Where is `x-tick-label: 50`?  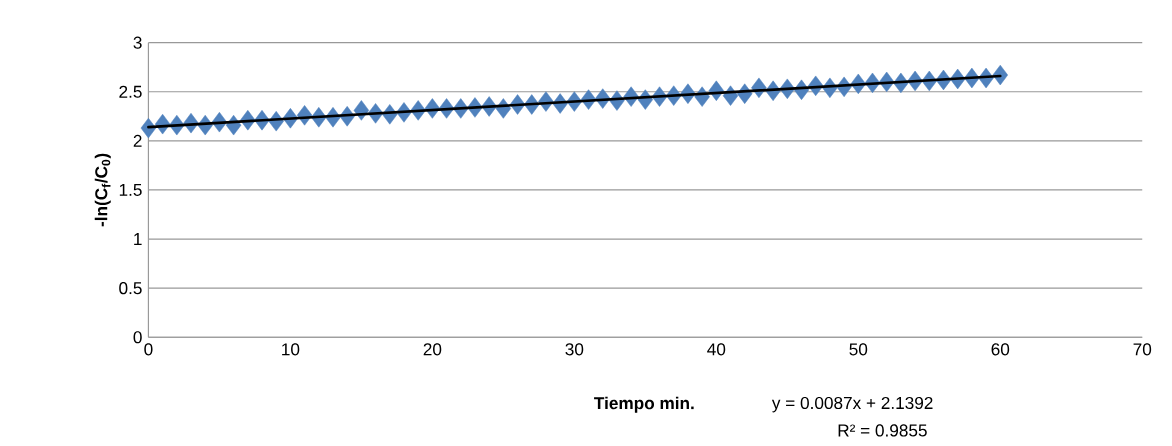 x-tick-label: 50 is located at coordinates (858, 349).